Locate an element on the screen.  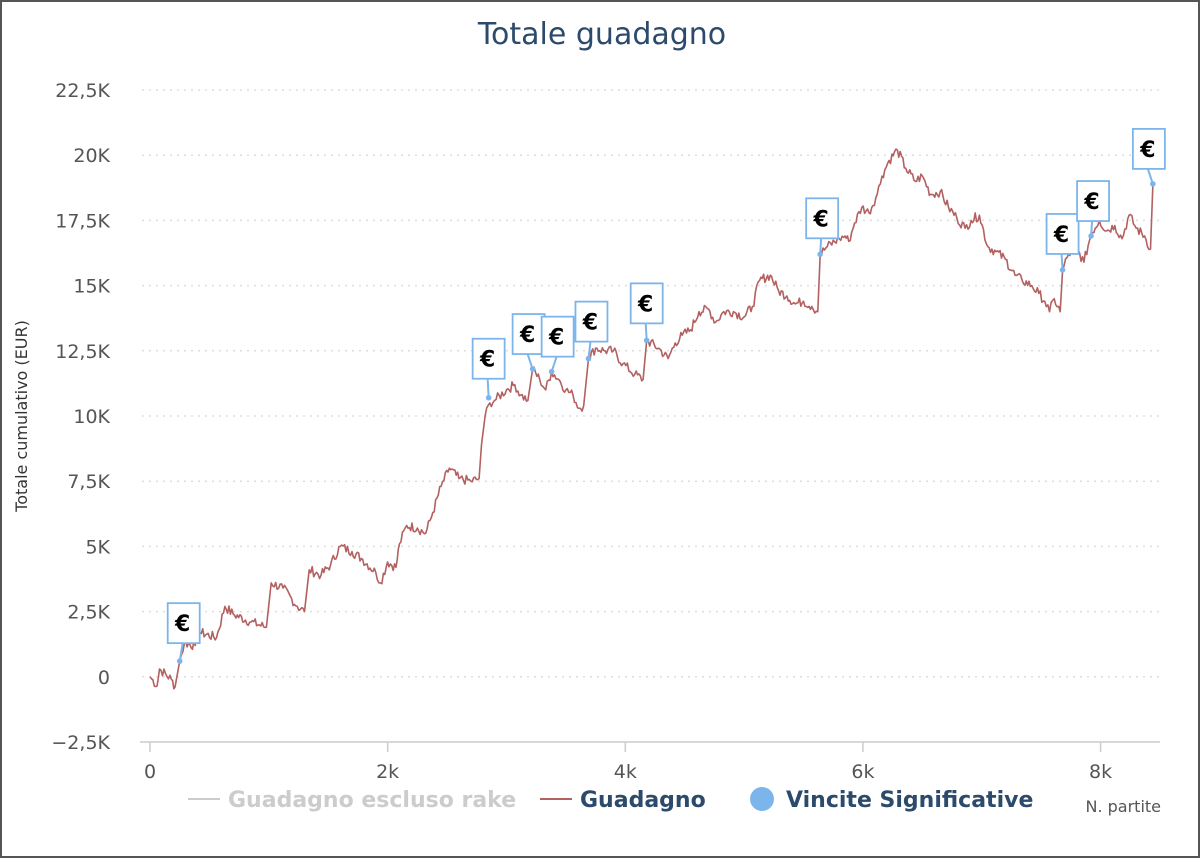
legend-label: Vincite Significative is located at coordinates (909, 800).